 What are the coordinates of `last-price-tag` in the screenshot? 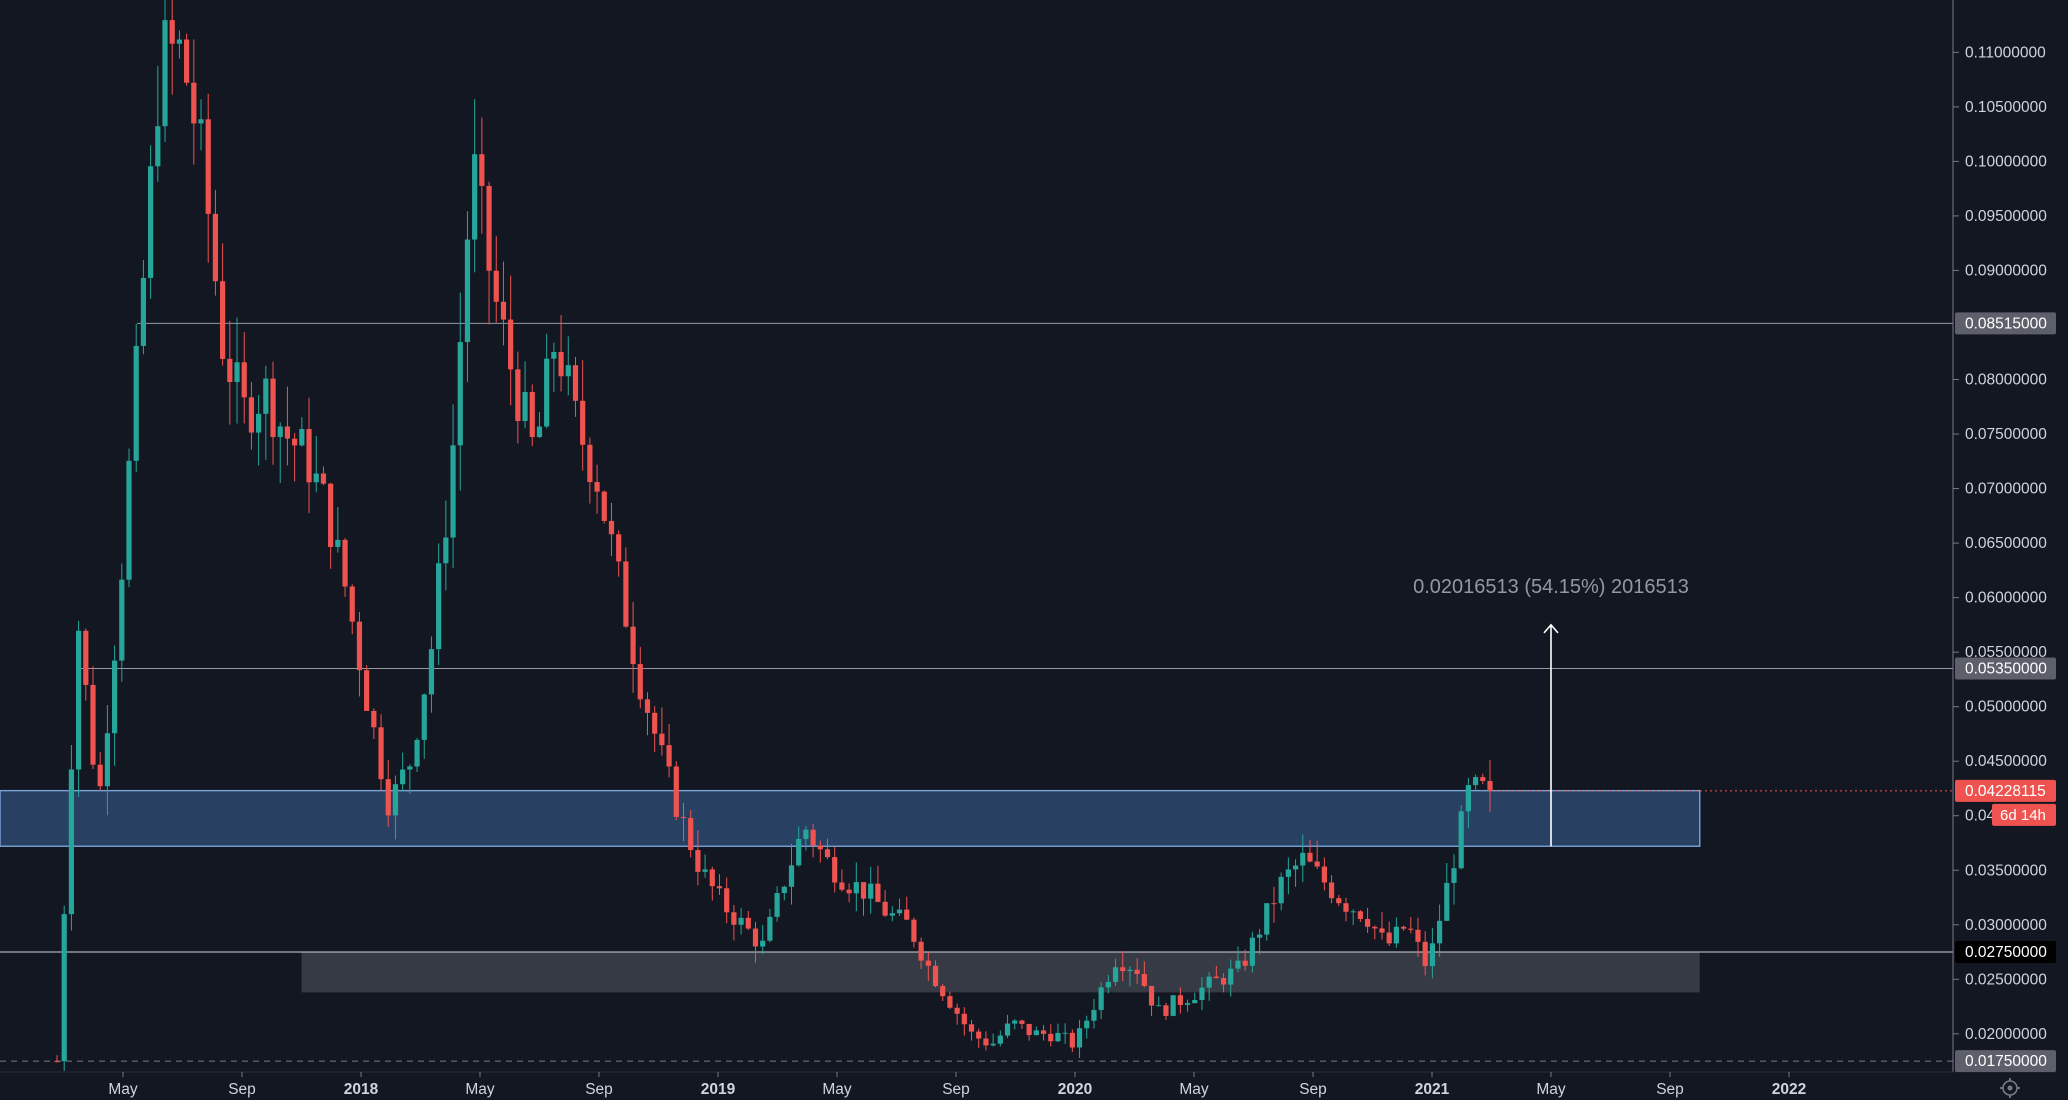 It's located at (2005, 790).